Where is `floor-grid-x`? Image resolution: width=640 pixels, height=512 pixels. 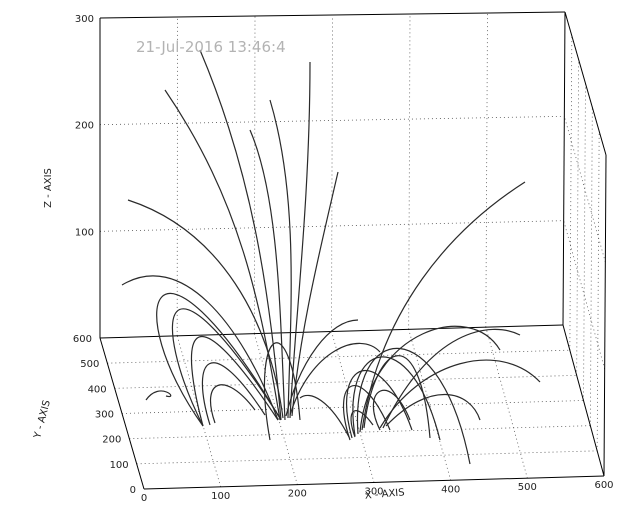
floor-grid-x is located at coordinates (430, 405).